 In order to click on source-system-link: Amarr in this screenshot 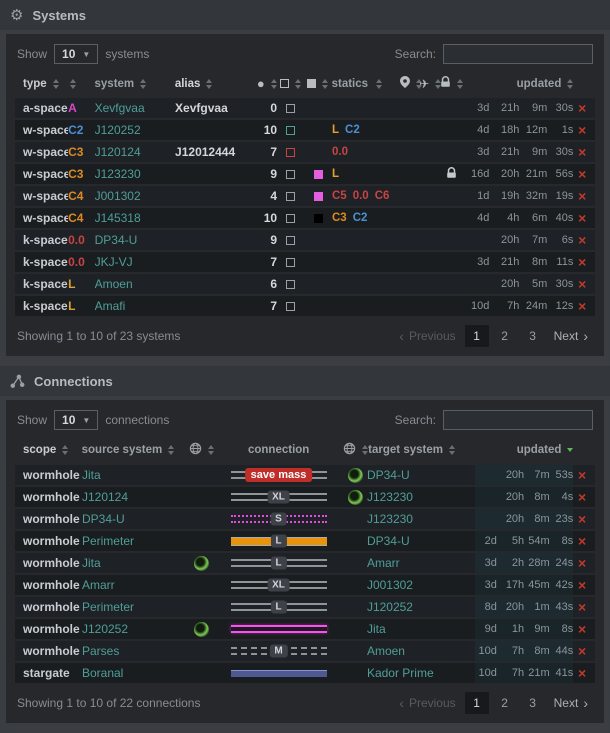, I will do `click(136, 585)`.